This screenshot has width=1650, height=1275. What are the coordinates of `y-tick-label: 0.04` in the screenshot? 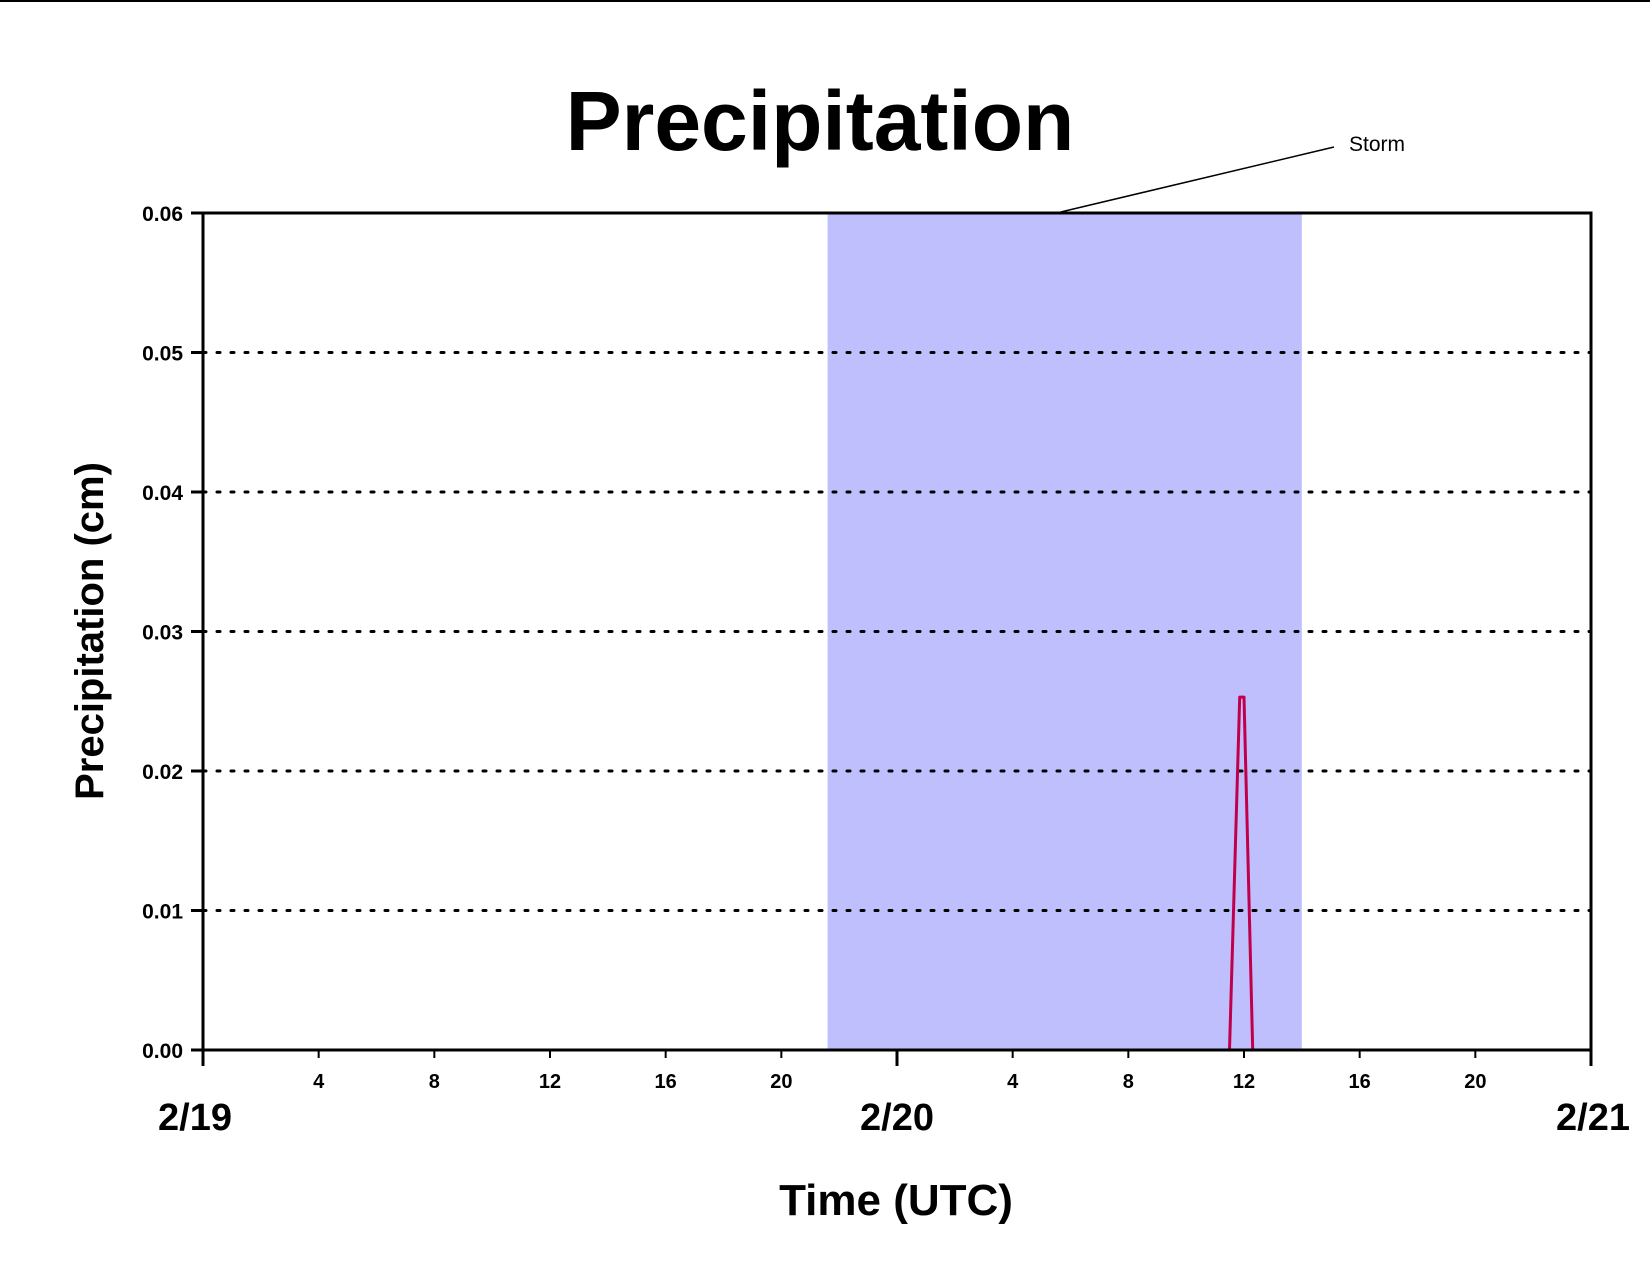 It's located at (162, 493).